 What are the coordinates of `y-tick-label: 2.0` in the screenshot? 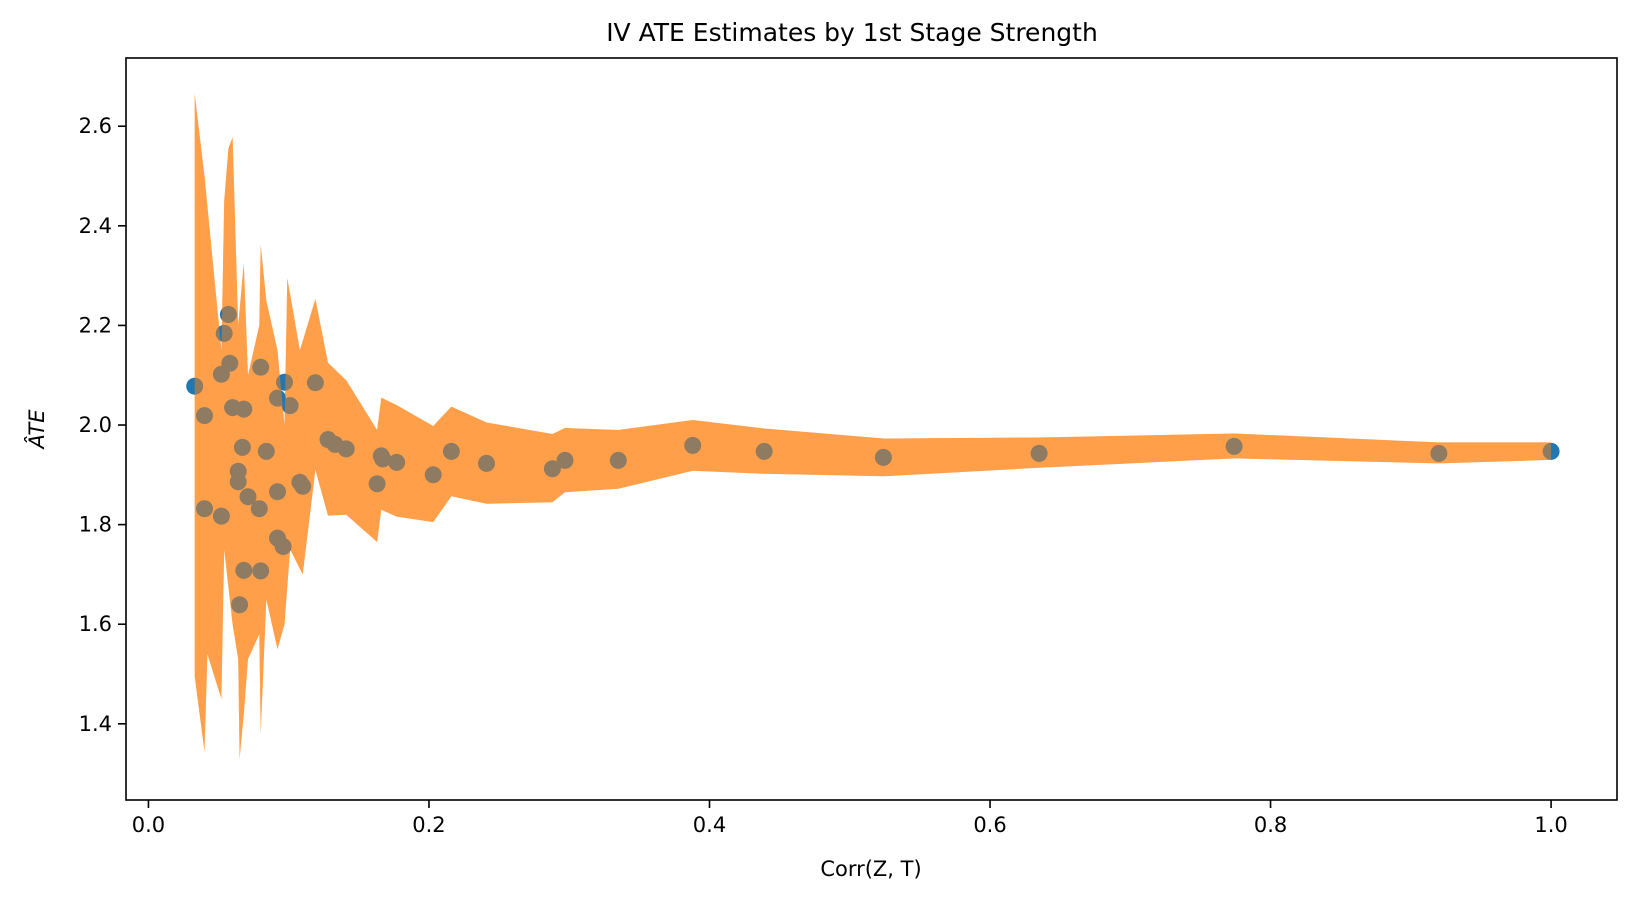 It's located at (95, 425).